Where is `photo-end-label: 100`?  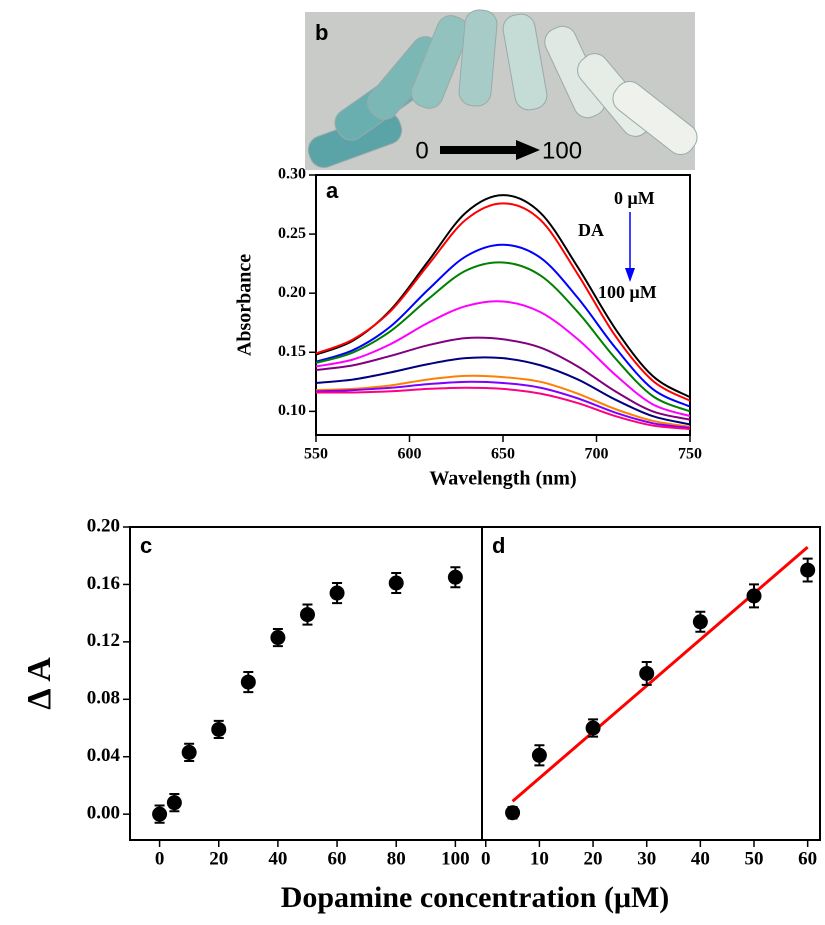 photo-end-label: 100 is located at coordinates (562, 150).